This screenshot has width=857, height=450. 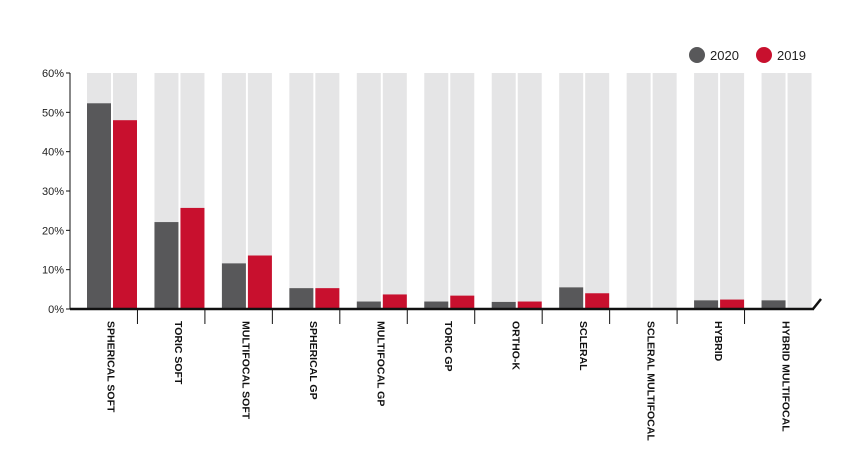 What do you see at coordinates (313, 360) in the screenshot?
I see `category-label: SPHERICAL GP` at bounding box center [313, 360].